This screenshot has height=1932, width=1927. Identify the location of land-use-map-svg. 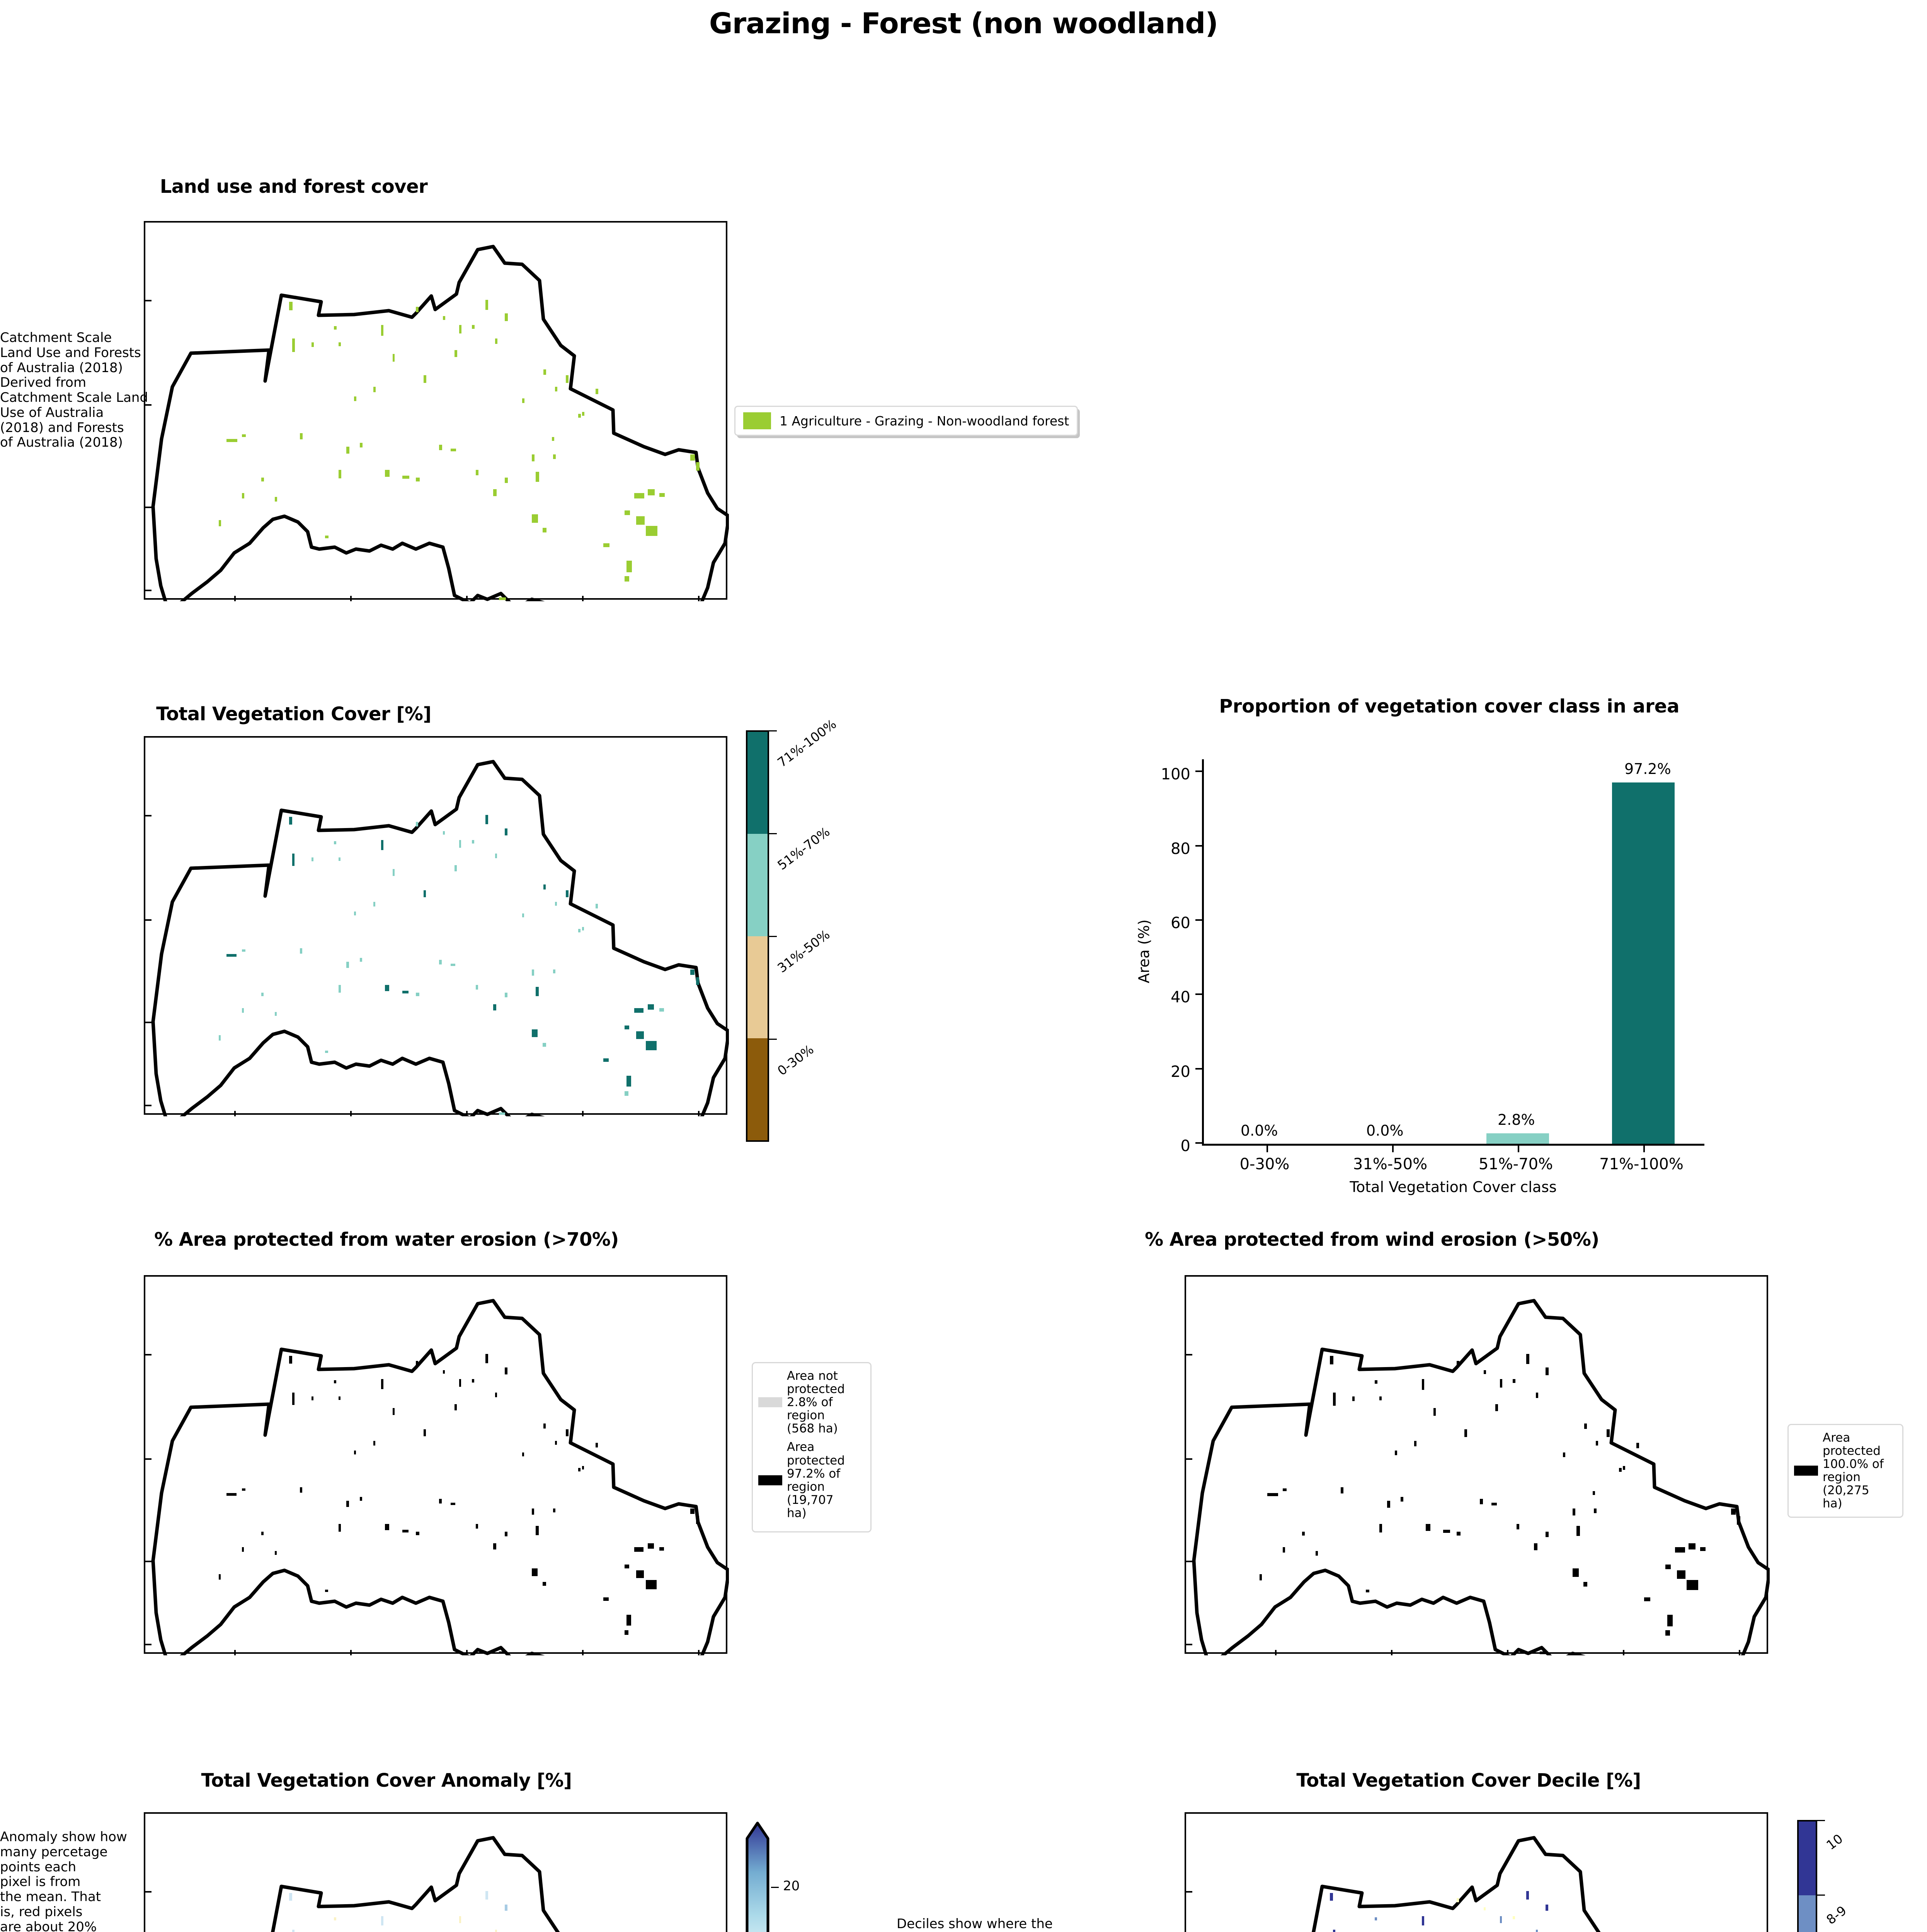
(437, 423).